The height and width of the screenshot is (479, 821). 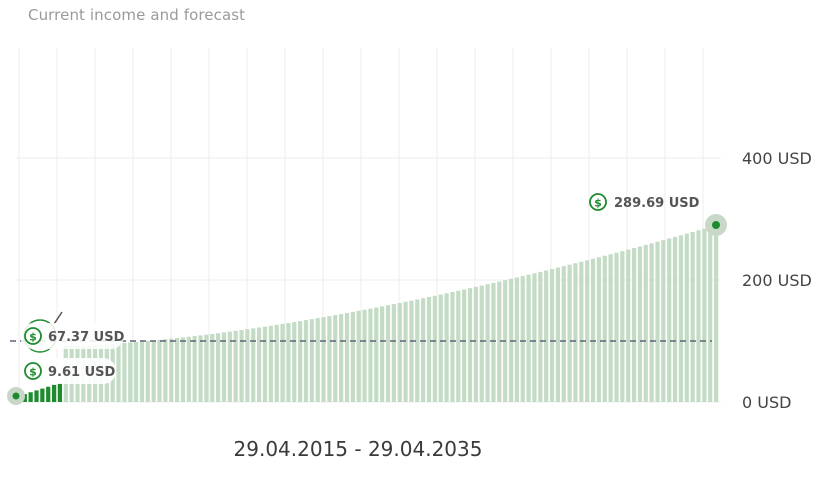 I want to click on y-tick-label: 0 USD, so click(x=766, y=402).